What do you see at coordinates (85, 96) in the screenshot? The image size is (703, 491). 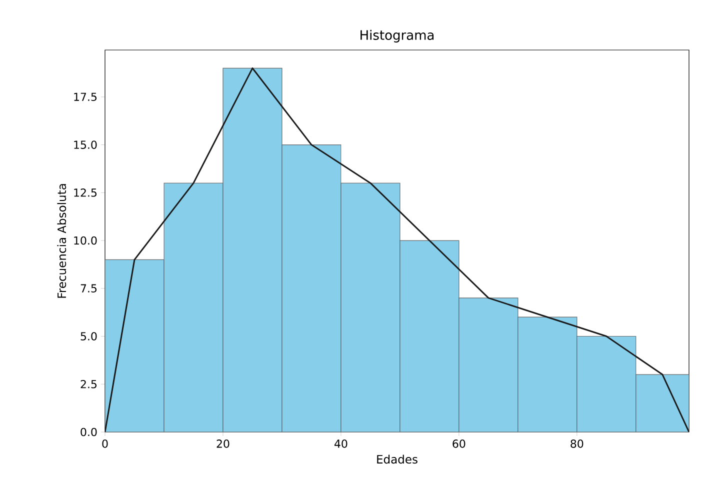 I see `y-tick-label: 17.5` at bounding box center [85, 96].